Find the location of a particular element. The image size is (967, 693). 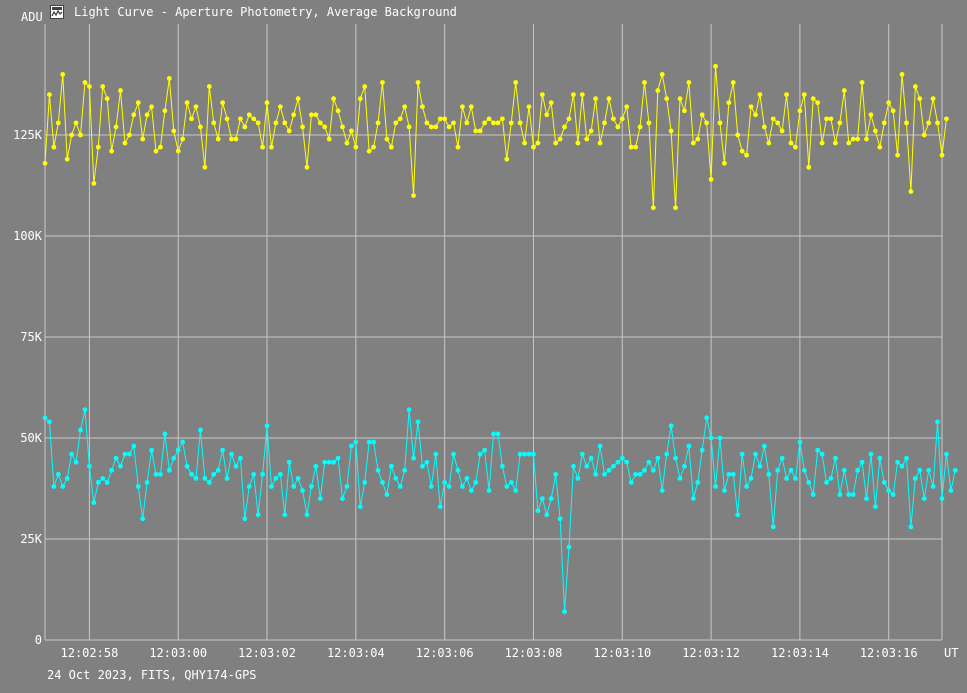

y-tick-label: 125K is located at coordinates (28, 135).